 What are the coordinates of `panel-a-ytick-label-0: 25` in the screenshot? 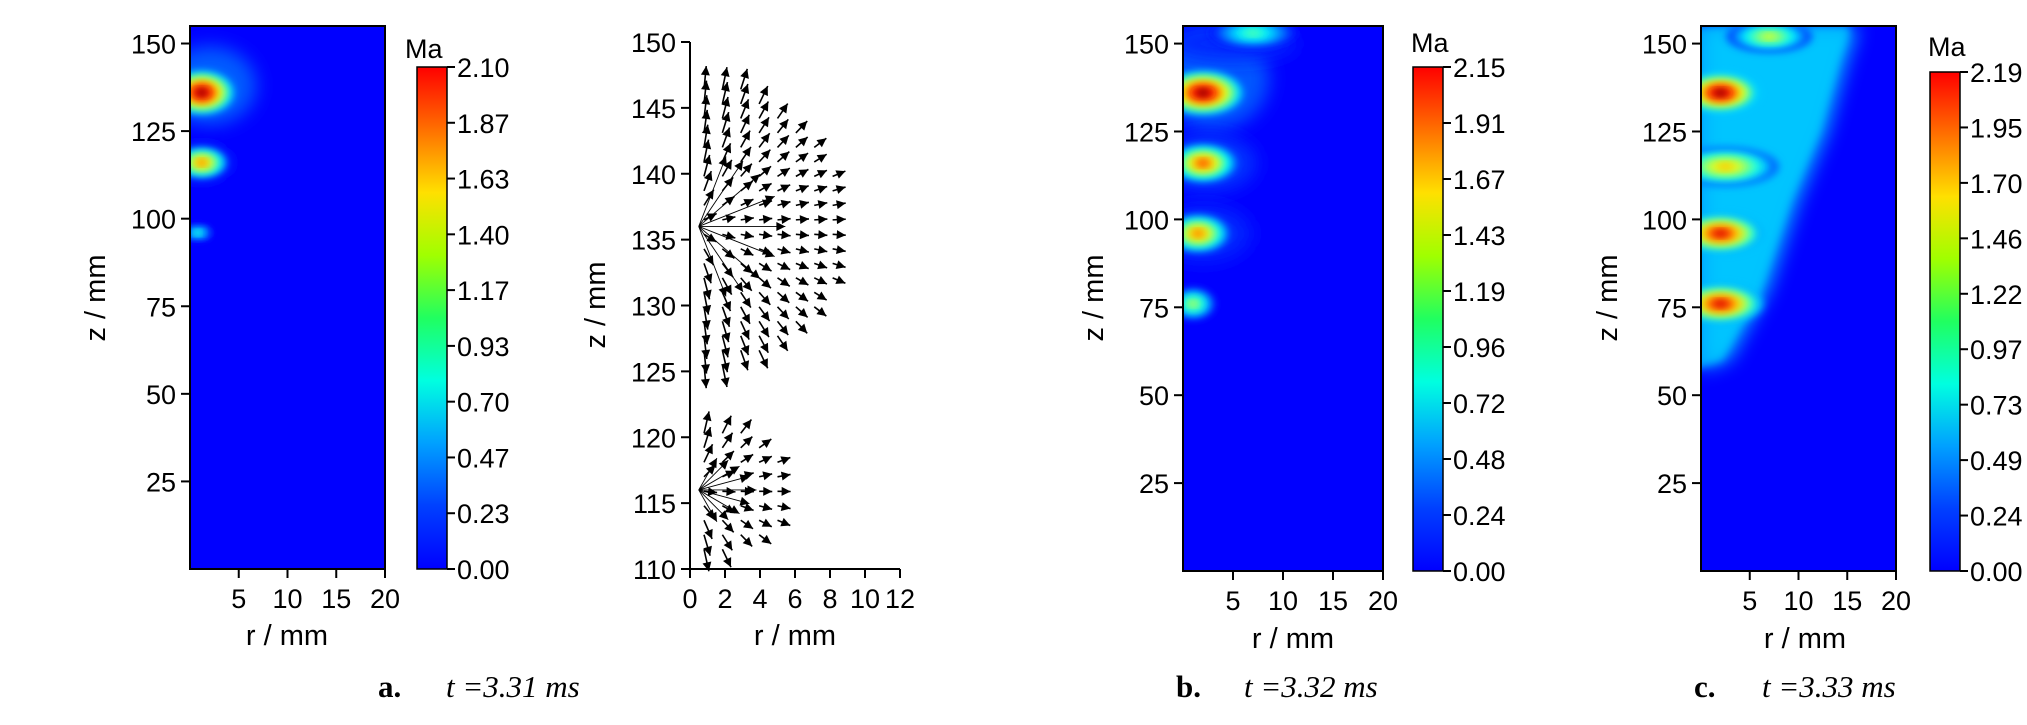 It's located at (161, 482).